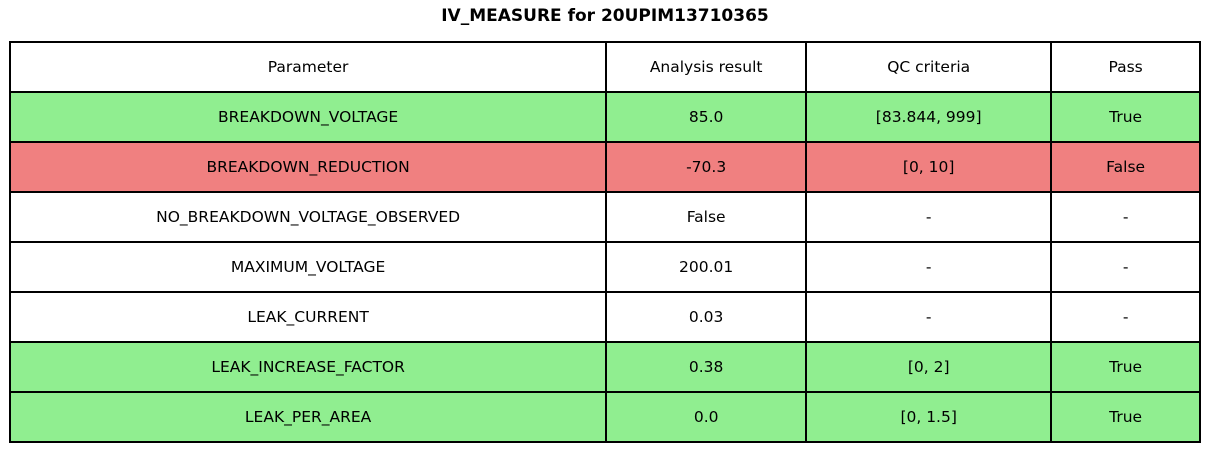 This screenshot has height=452, width=1210. I want to click on cell-parameter: BREAKDOWN_VOLTAGE, so click(308, 117).